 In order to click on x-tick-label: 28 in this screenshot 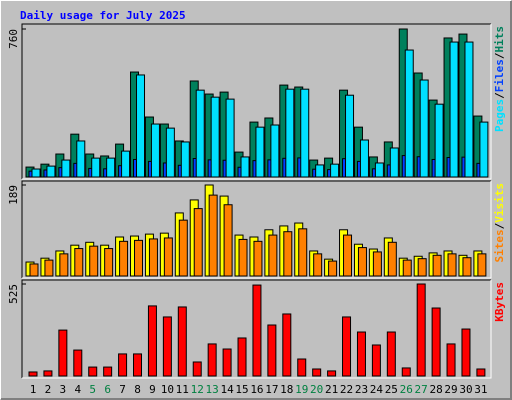, I will do `click(435, 389)`.